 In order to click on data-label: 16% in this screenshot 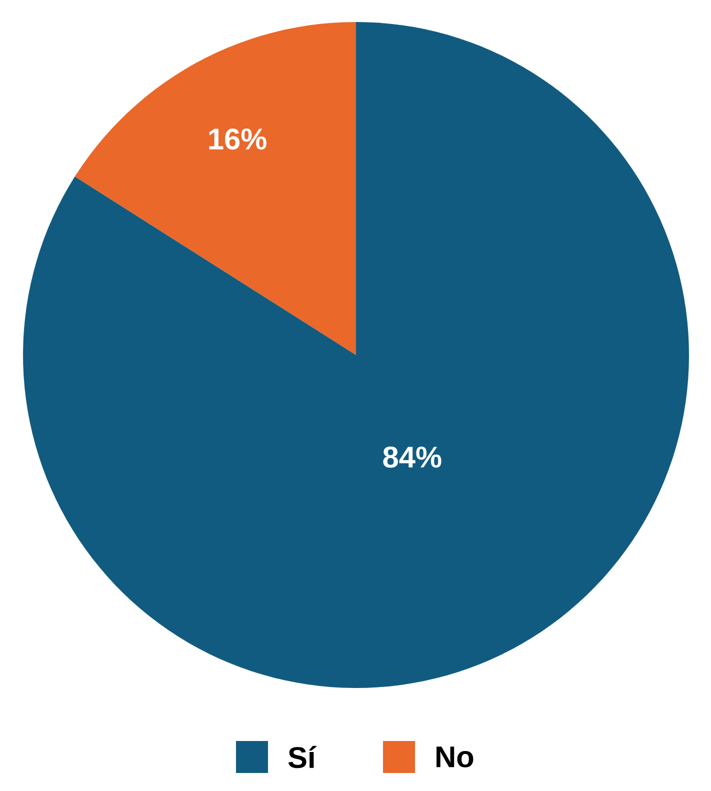, I will do `click(237, 139)`.